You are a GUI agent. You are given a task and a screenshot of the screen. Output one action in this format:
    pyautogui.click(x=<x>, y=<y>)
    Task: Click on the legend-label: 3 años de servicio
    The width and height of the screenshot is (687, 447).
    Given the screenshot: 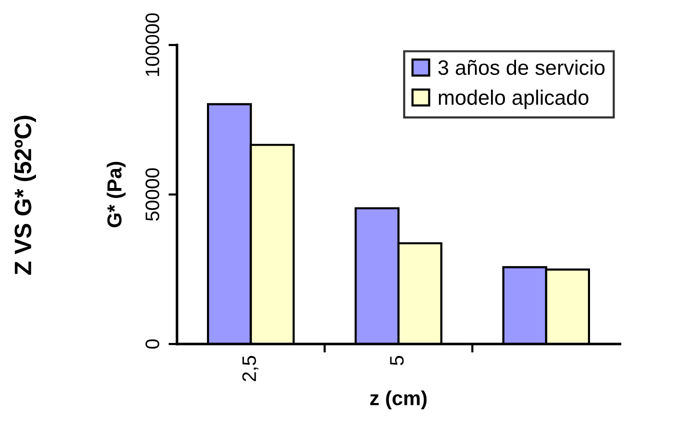 What is the action you would take?
    pyautogui.click(x=521, y=67)
    